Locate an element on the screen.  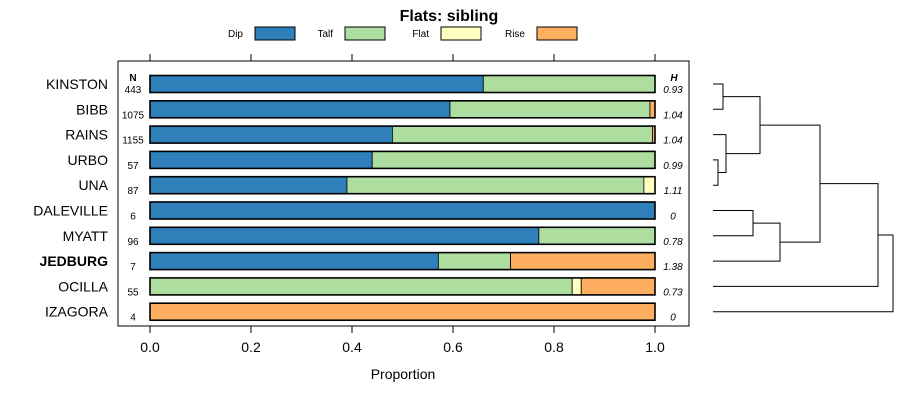
bar-una-talf is located at coordinates (495, 185).